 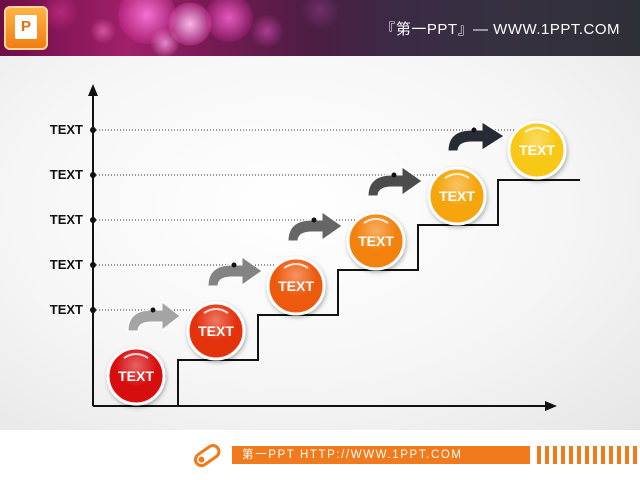 I want to click on ppt-logo-icon: P, so click(x=26, y=28).